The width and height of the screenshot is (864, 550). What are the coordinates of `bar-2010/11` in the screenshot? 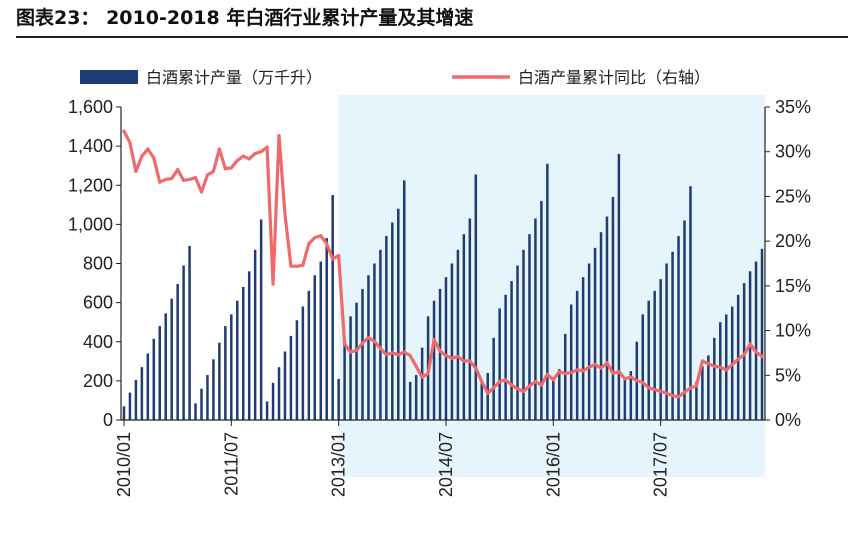 It's located at (183, 342).